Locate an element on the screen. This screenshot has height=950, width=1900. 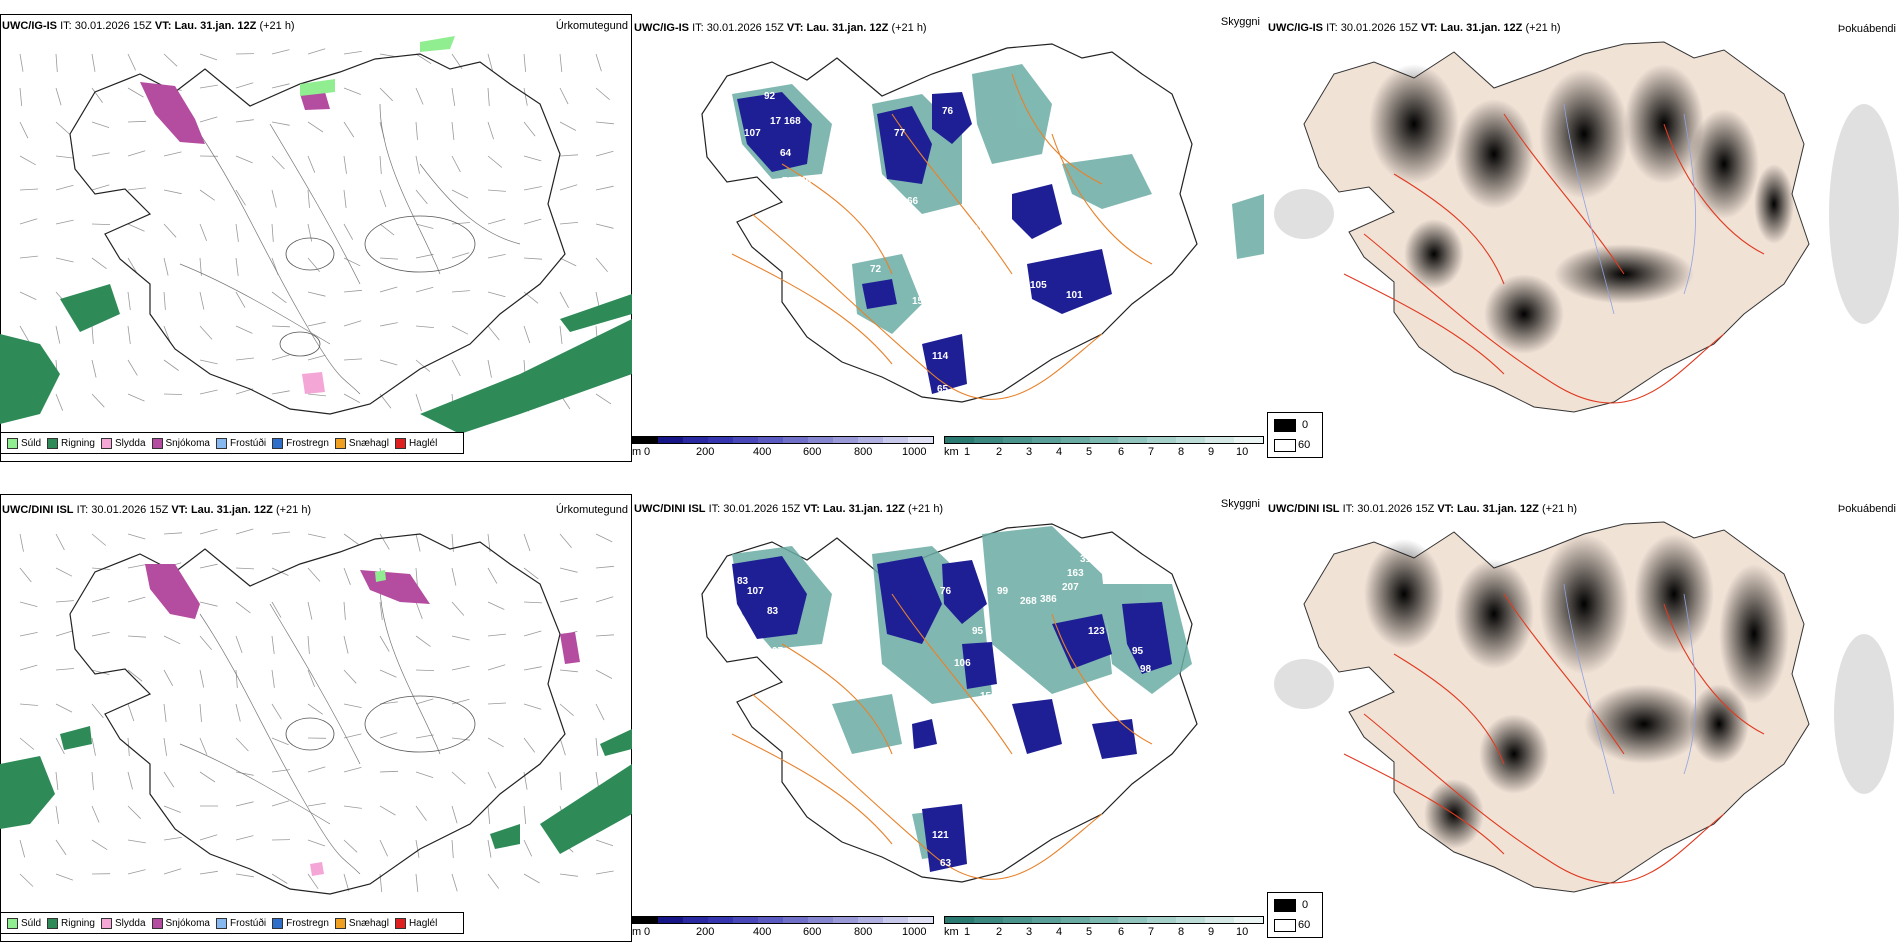
legend-label: Frostregn is located at coordinates (307, 923).